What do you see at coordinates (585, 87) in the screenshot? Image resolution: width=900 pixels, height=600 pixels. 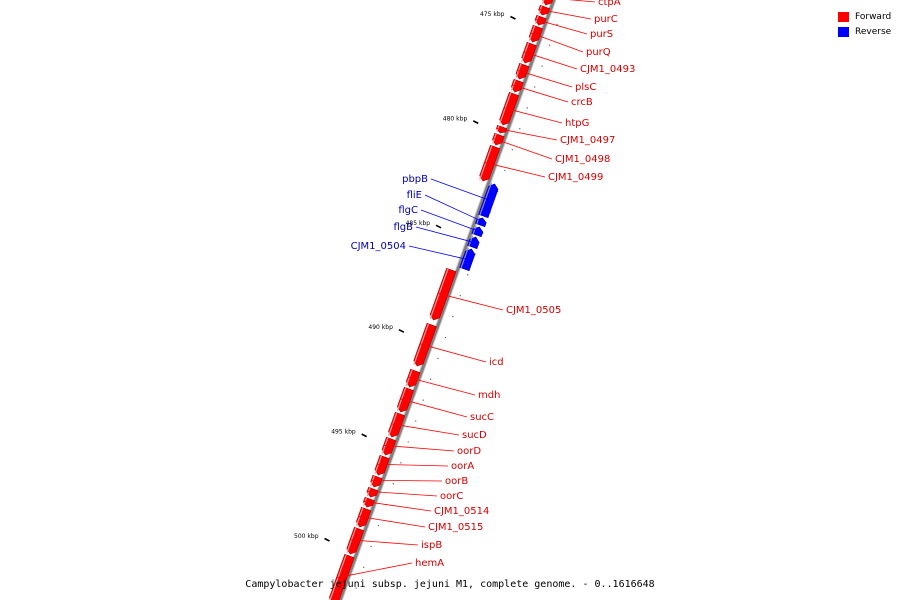 I see `gene-label-plsC: plsC` at bounding box center [585, 87].